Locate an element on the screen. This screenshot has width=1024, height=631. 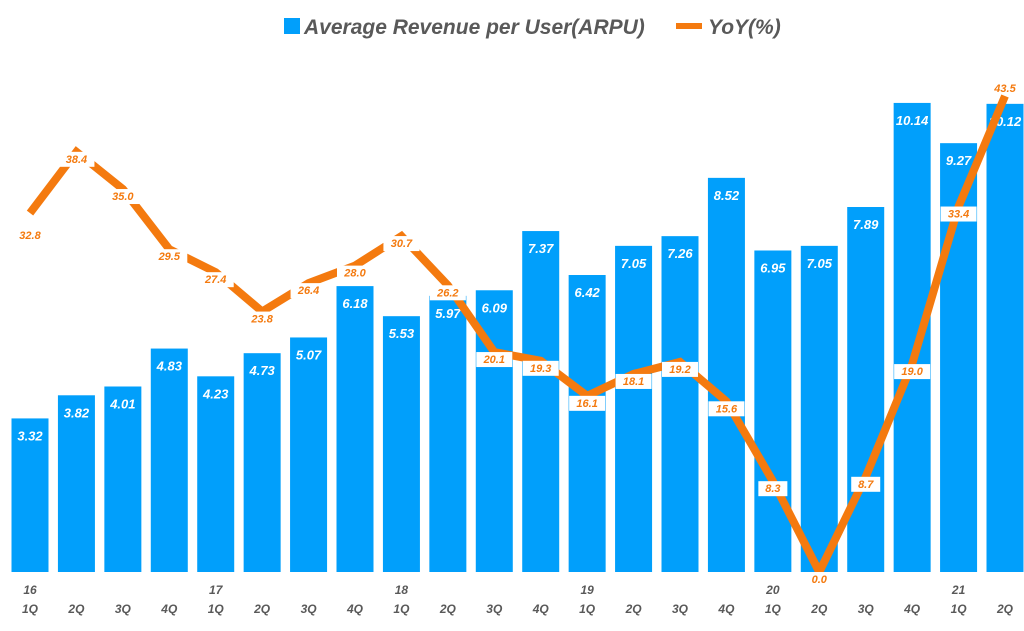
yoy-value-label: 19.3 is located at coordinates (540, 369).